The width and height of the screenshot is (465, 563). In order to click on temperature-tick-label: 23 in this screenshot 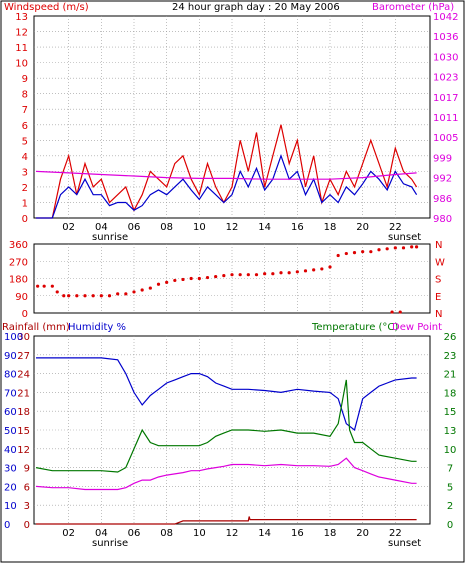, I will do `click(450, 356)`.